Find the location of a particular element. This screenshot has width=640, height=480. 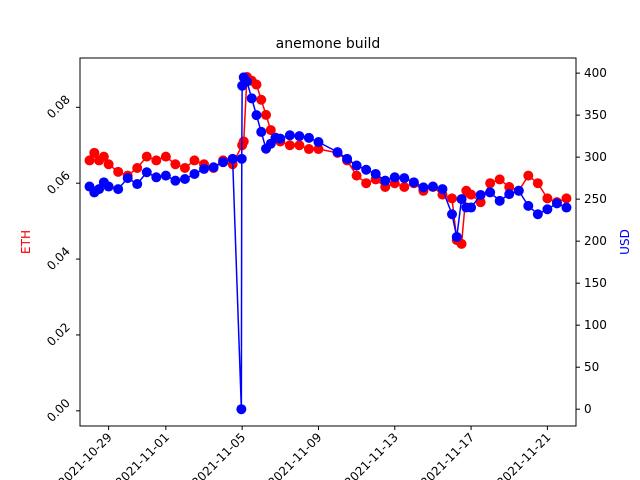

right-tick-label: 50 is located at coordinates (591, 367).